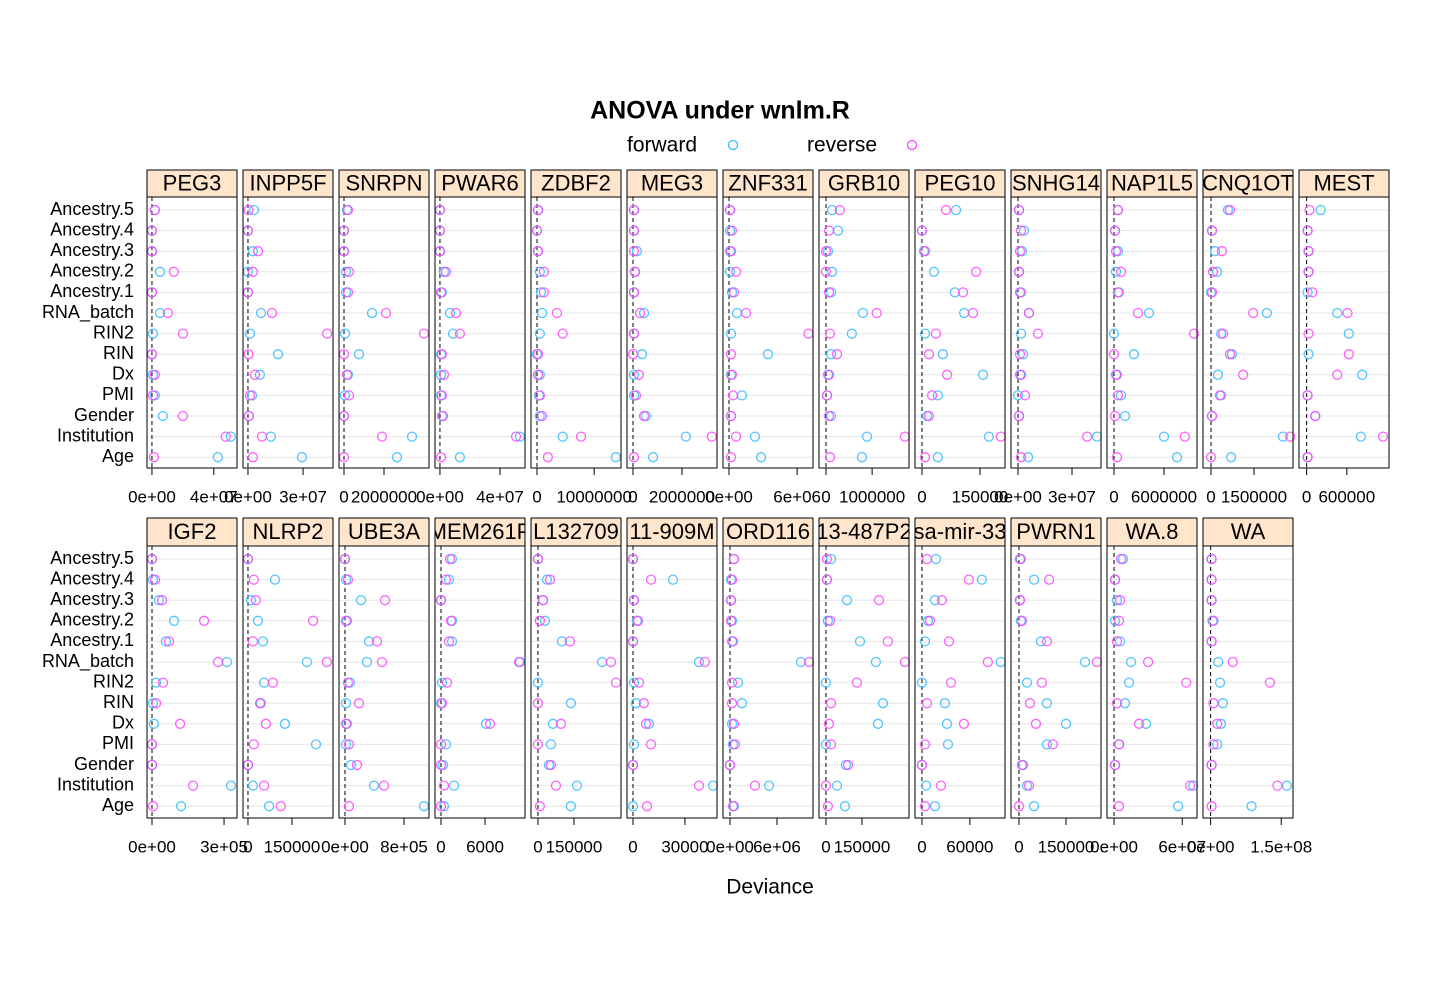  Describe the element at coordinates (1072, 496) in the screenshot. I see `x-tick-label: 3e+07` at that location.